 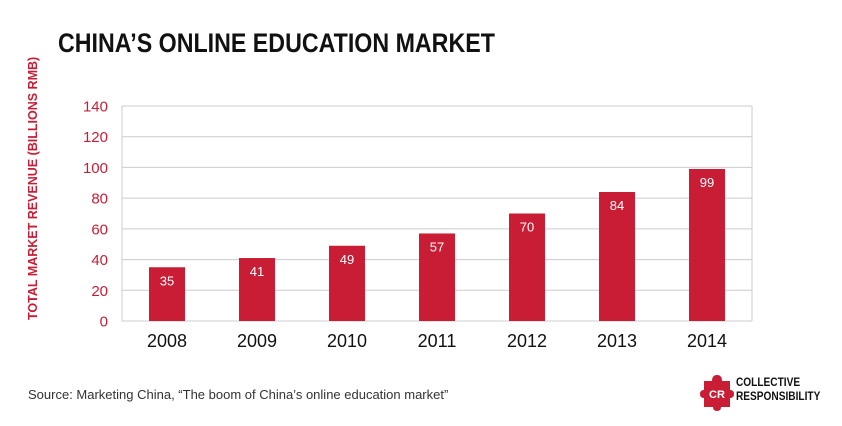 I want to click on bar-2013, so click(x=617, y=256).